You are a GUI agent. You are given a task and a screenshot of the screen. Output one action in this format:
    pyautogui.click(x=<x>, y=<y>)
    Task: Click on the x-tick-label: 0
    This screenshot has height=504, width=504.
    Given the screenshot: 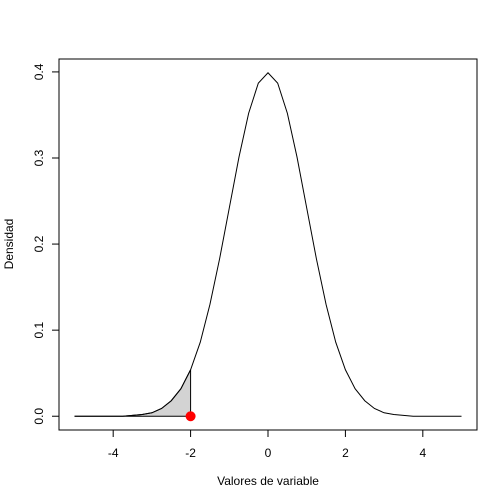 What is the action you would take?
    pyautogui.click(x=268, y=453)
    